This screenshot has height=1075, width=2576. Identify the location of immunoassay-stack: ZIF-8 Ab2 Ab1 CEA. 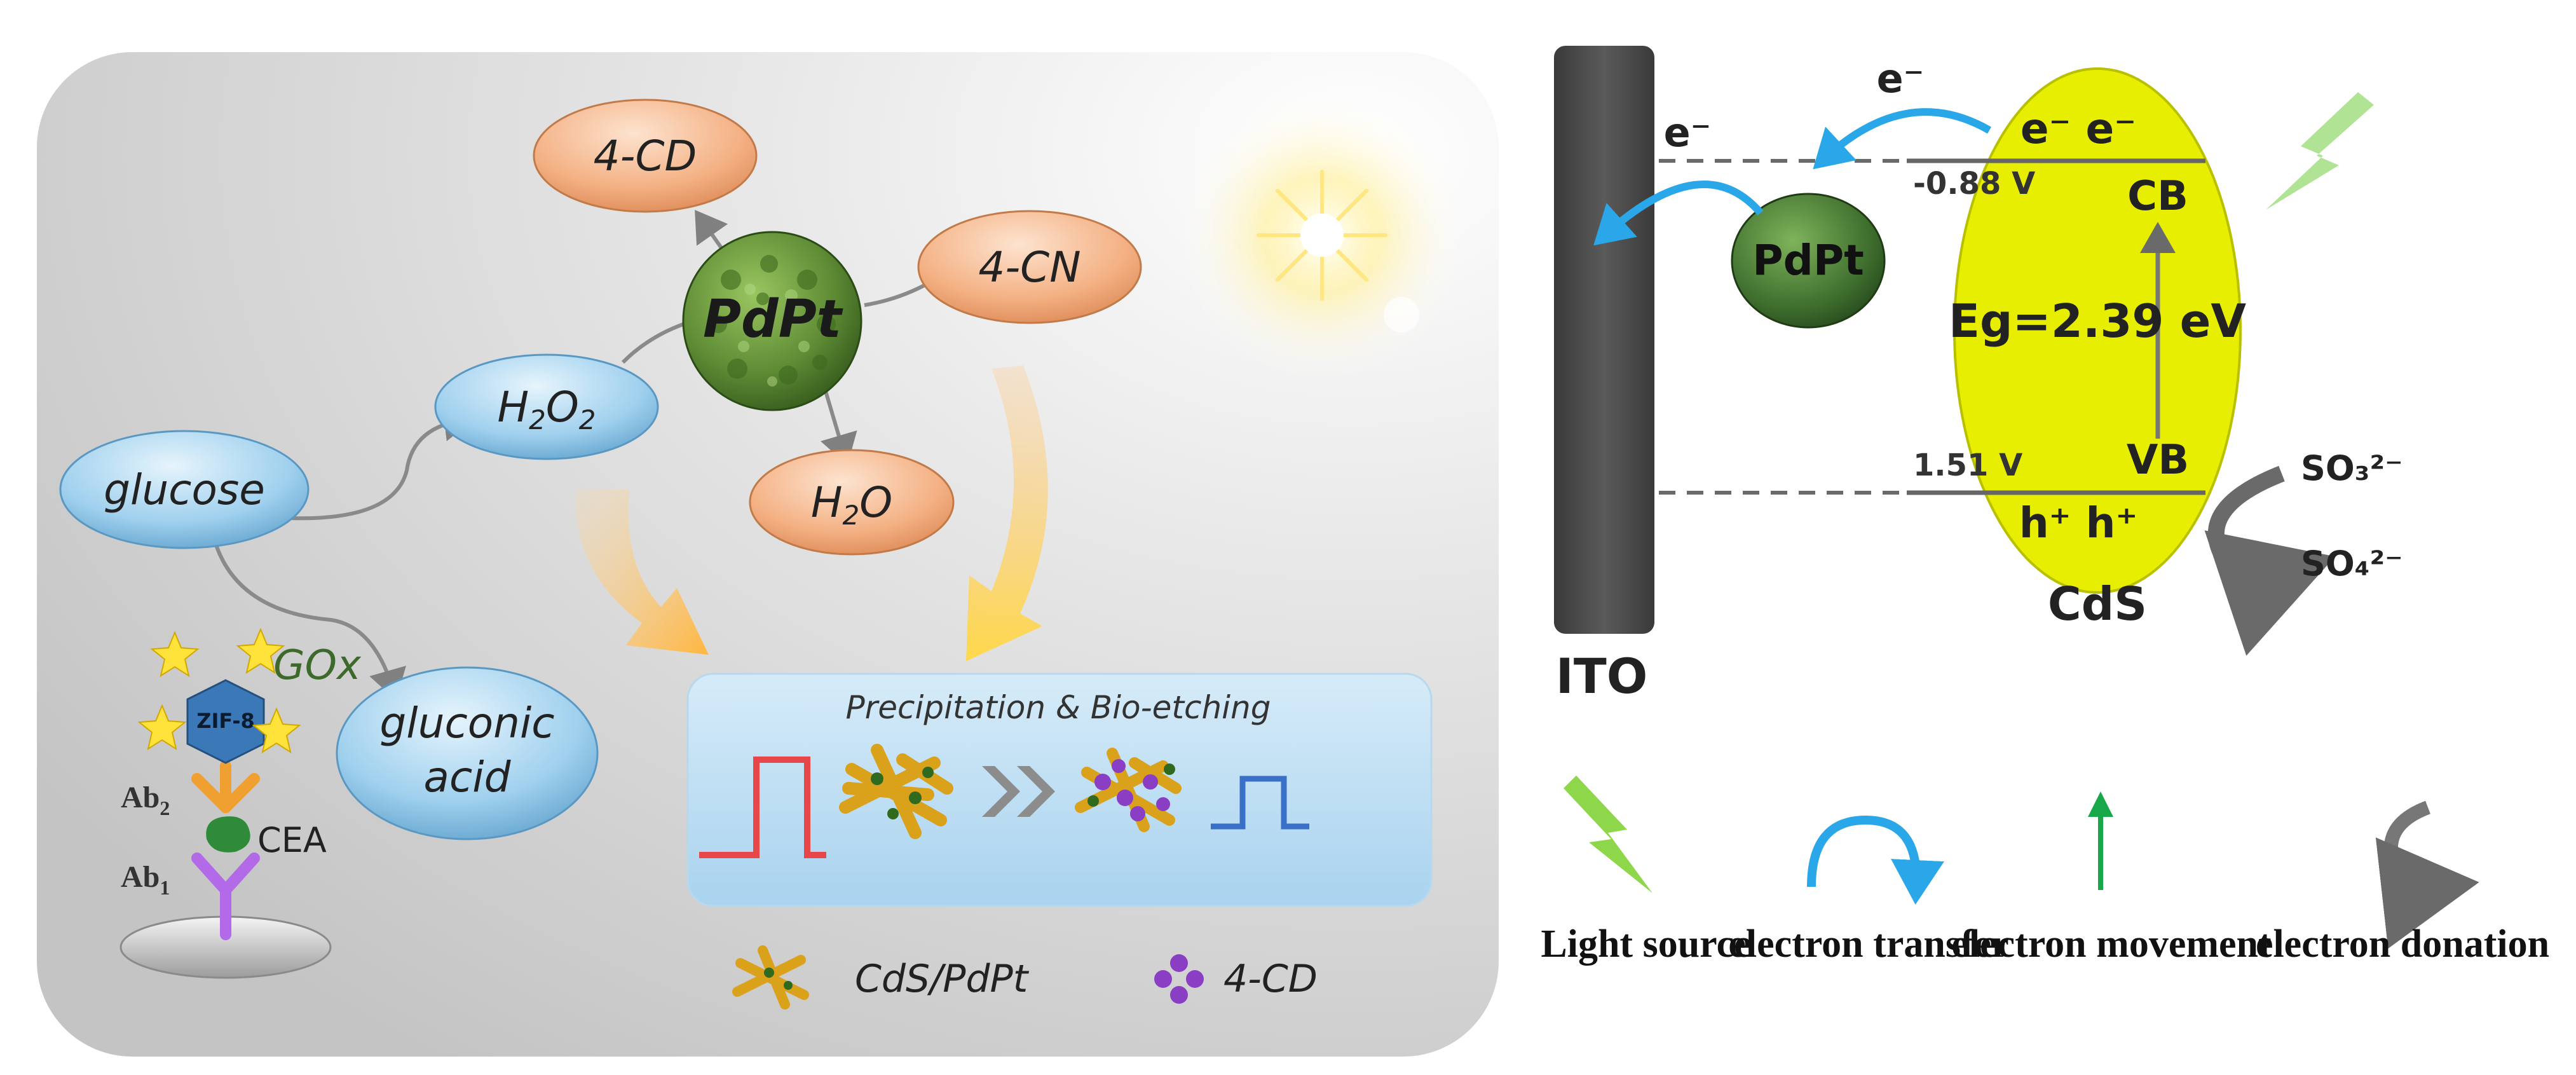
(225, 803).